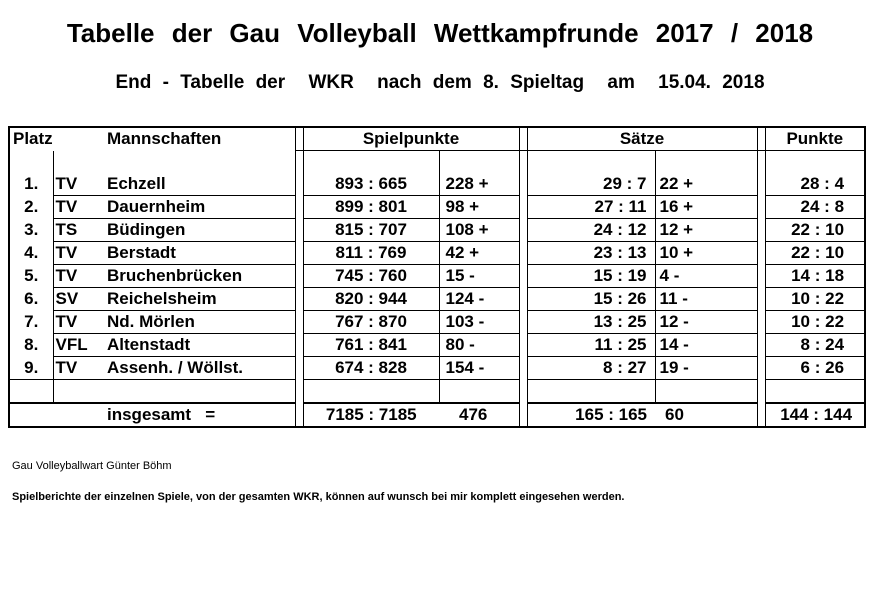  I want to click on footer-author: Gau Volleyballwart Günter Böhm, so click(92, 466).